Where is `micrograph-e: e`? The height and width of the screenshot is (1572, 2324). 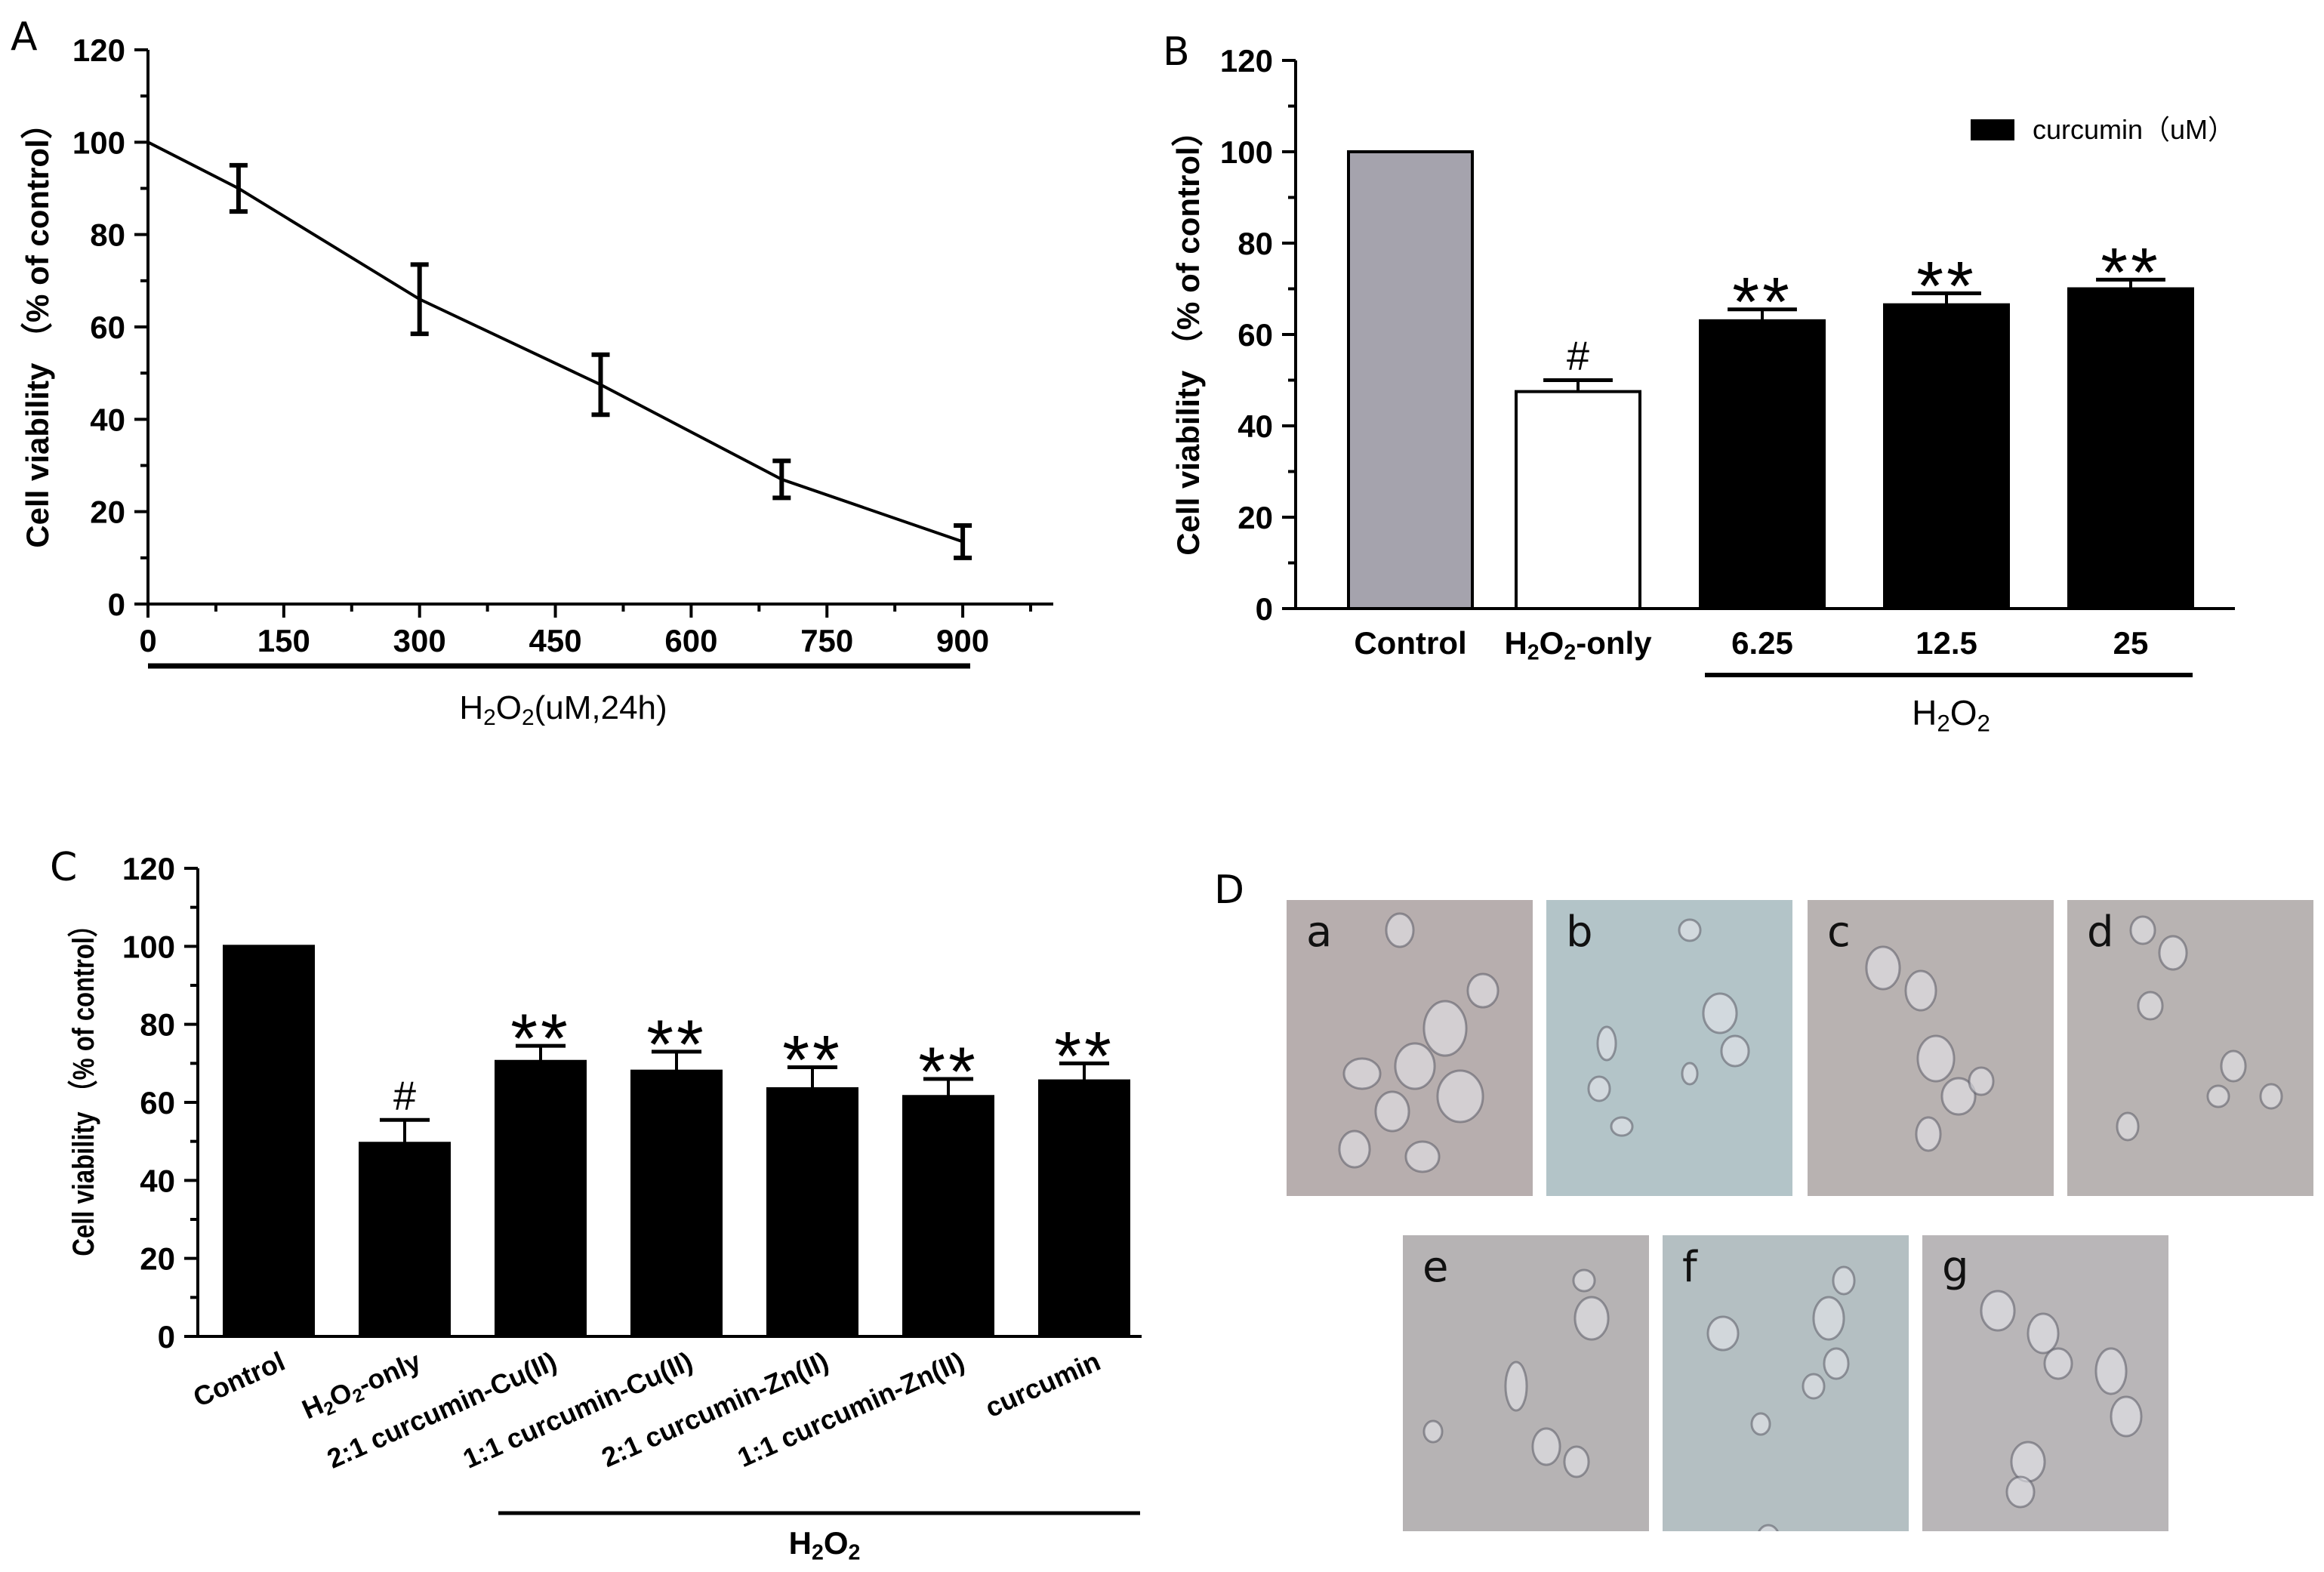 micrograph-e: e is located at coordinates (1526, 1383).